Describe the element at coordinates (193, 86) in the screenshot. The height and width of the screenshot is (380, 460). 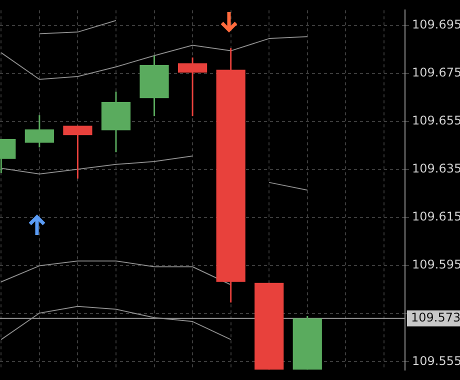
I see `candlestick` at that location.